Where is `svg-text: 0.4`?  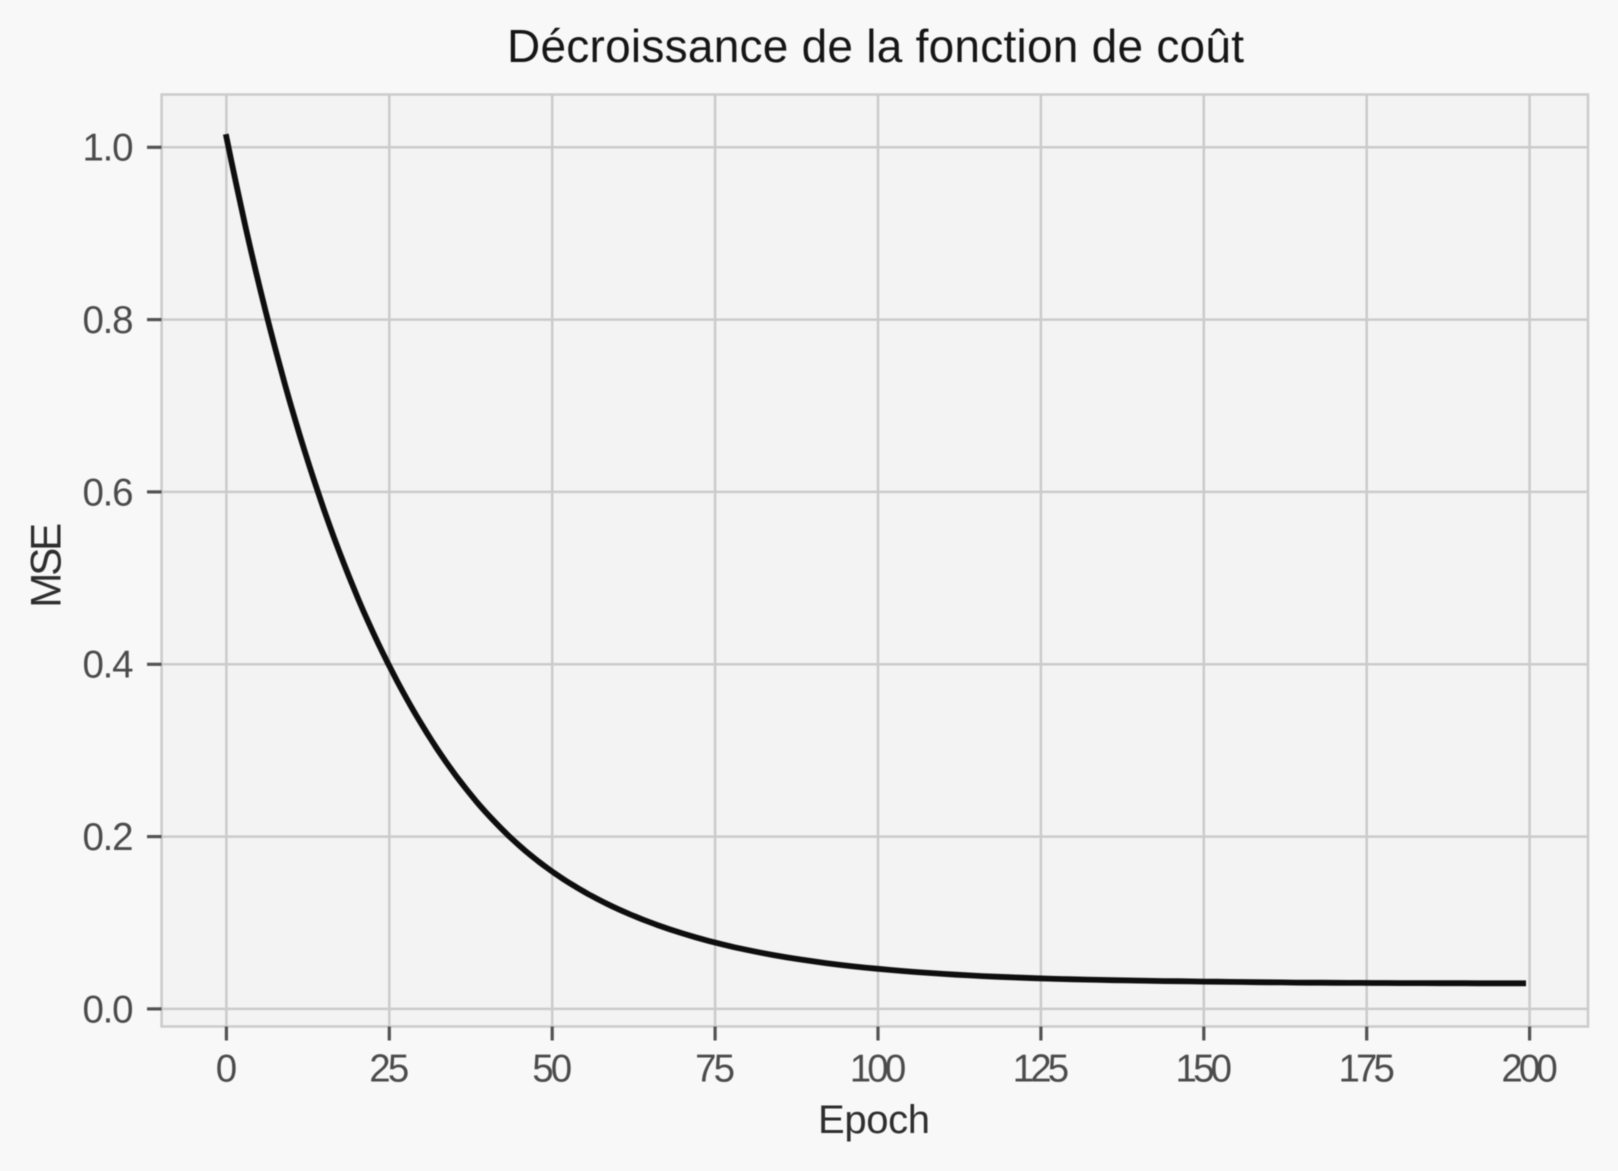 svg-text: 0.4 is located at coordinates (108, 665).